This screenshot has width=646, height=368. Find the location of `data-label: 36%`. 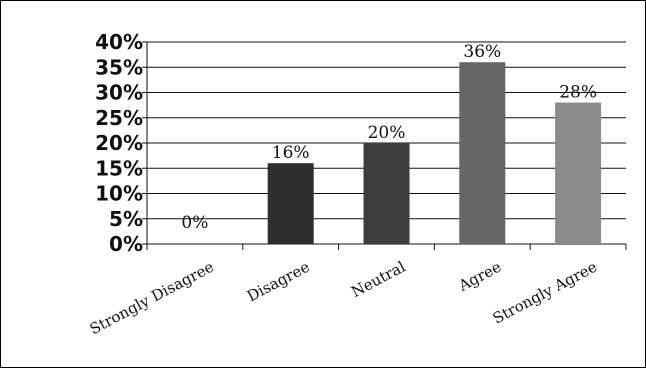

data-label: 36% is located at coordinates (482, 52).